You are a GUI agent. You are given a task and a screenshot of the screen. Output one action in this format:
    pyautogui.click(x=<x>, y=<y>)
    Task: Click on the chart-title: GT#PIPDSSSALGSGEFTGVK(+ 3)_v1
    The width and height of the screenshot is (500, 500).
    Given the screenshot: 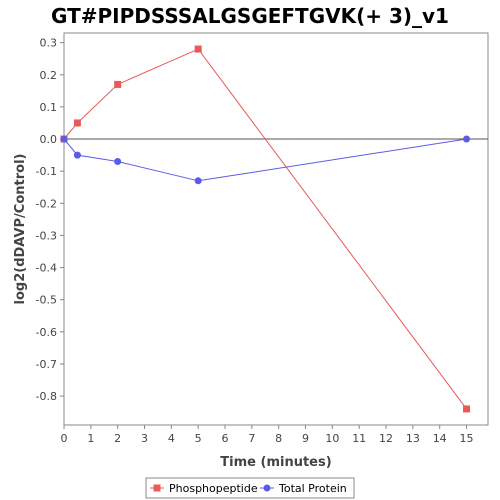 What is the action you would take?
    pyautogui.click(x=250, y=16)
    